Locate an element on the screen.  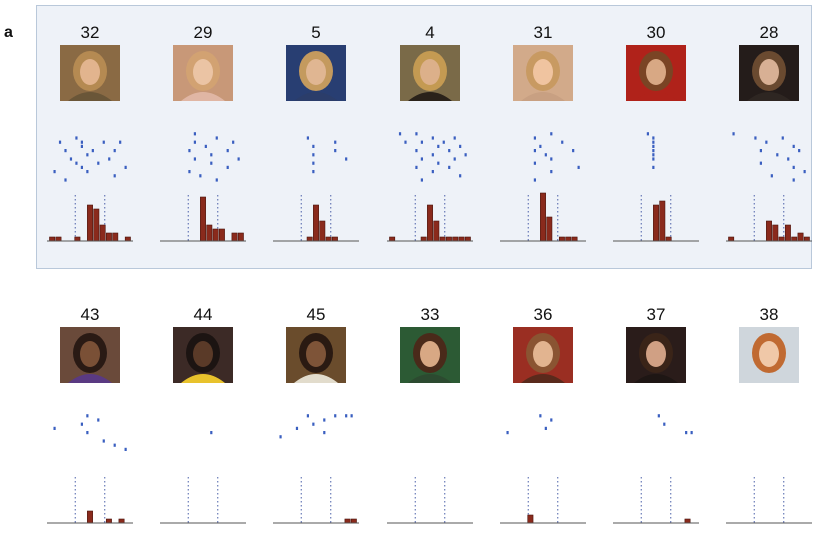
stimulus-number: 43 is located at coordinates (90, 314).